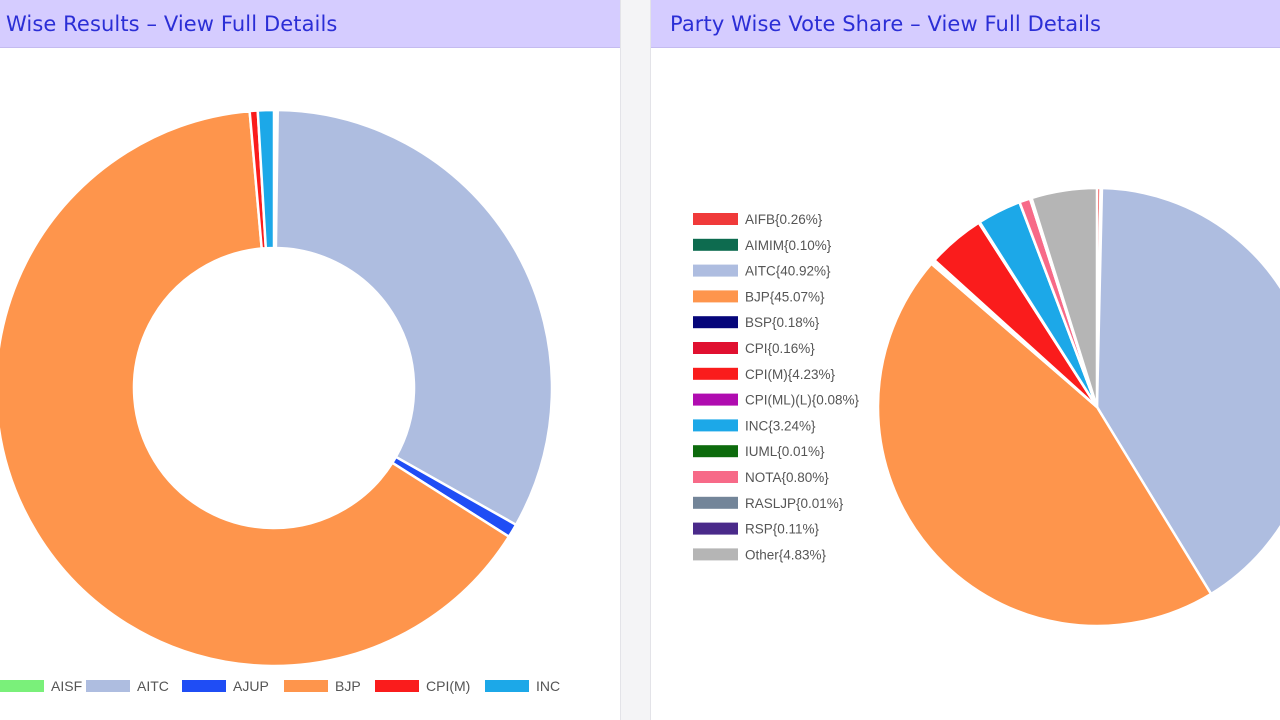 The width and height of the screenshot is (1280, 720). I want to click on pie-legend-item-rasljp: RASLJP{0.01%}, so click(768, 503).